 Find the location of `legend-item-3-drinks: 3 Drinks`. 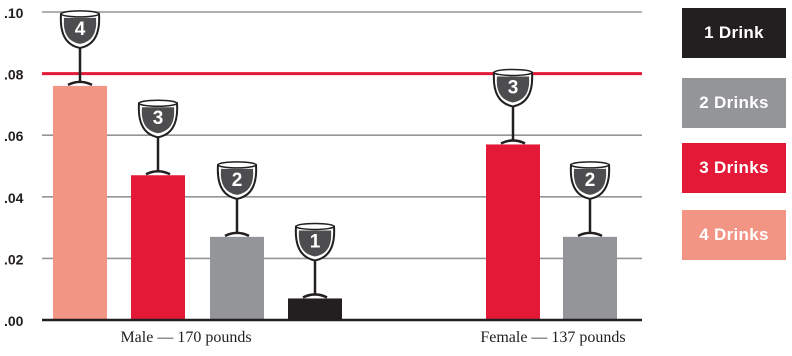

legend-item-3-drinks: 3 Drinks is located at coordinates (734, 168).